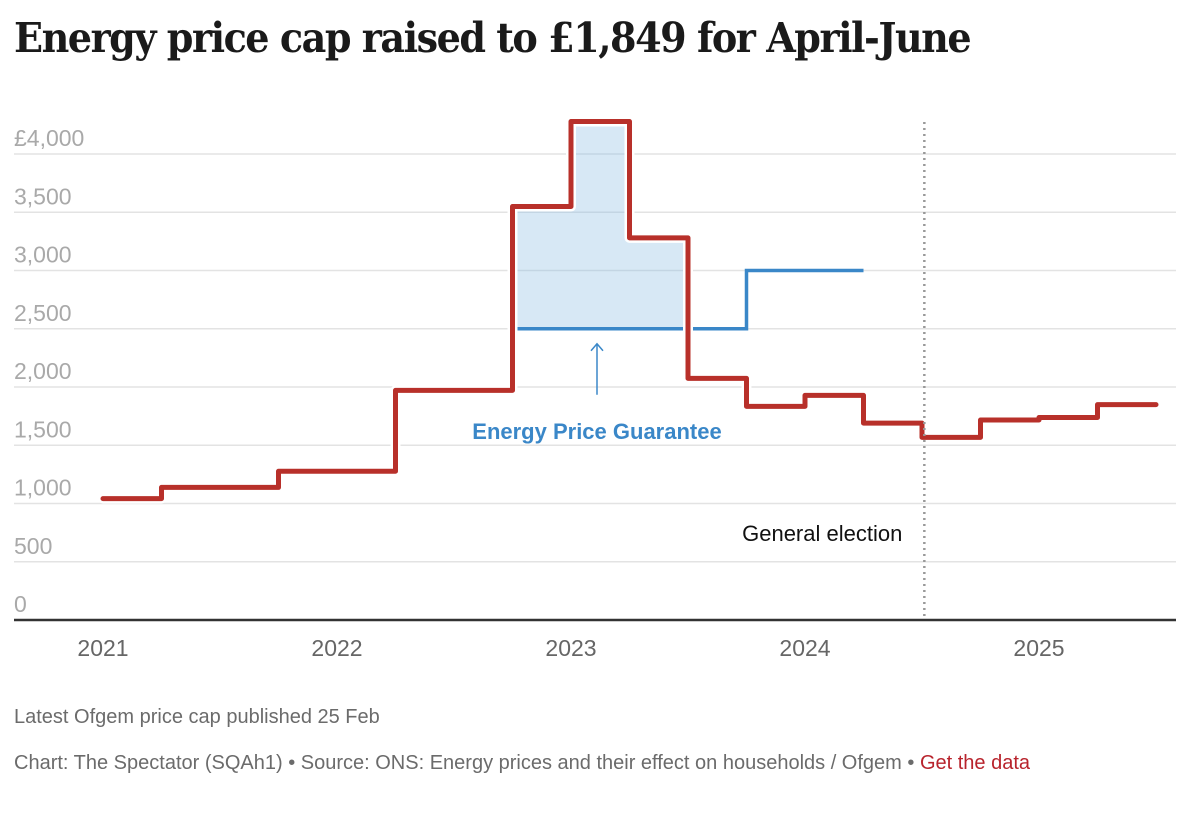  I want to click on get-data-link: Get the data, so click(975, 763).